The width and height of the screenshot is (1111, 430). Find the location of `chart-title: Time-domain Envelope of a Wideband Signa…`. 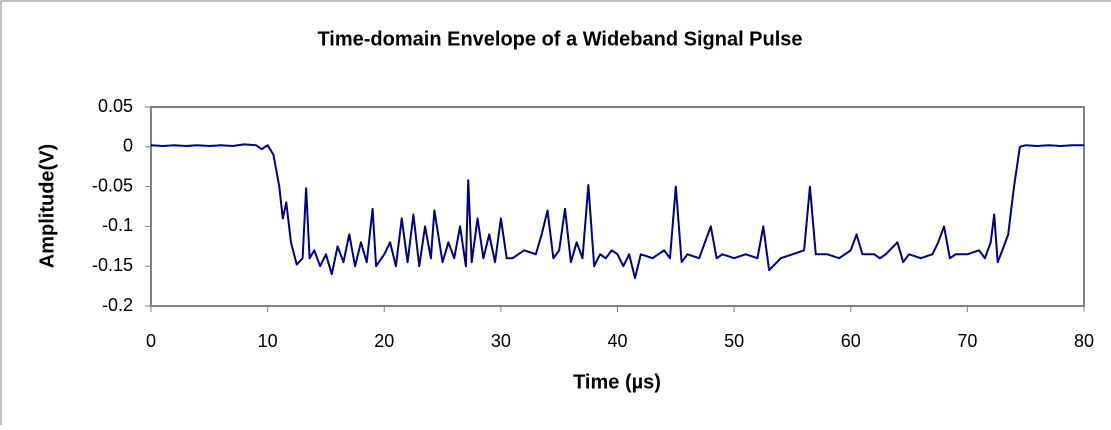

chart-title: Time-domain Envelope of a Wideband Signa… is located at coordinates (559, 39).